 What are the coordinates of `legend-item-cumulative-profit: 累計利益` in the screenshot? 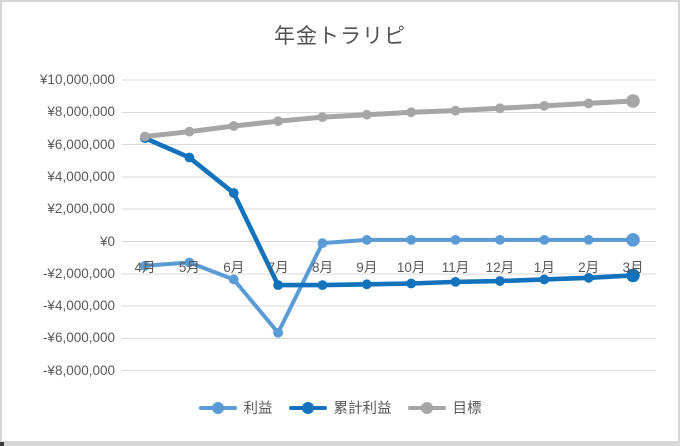 It's located at (340, 407).